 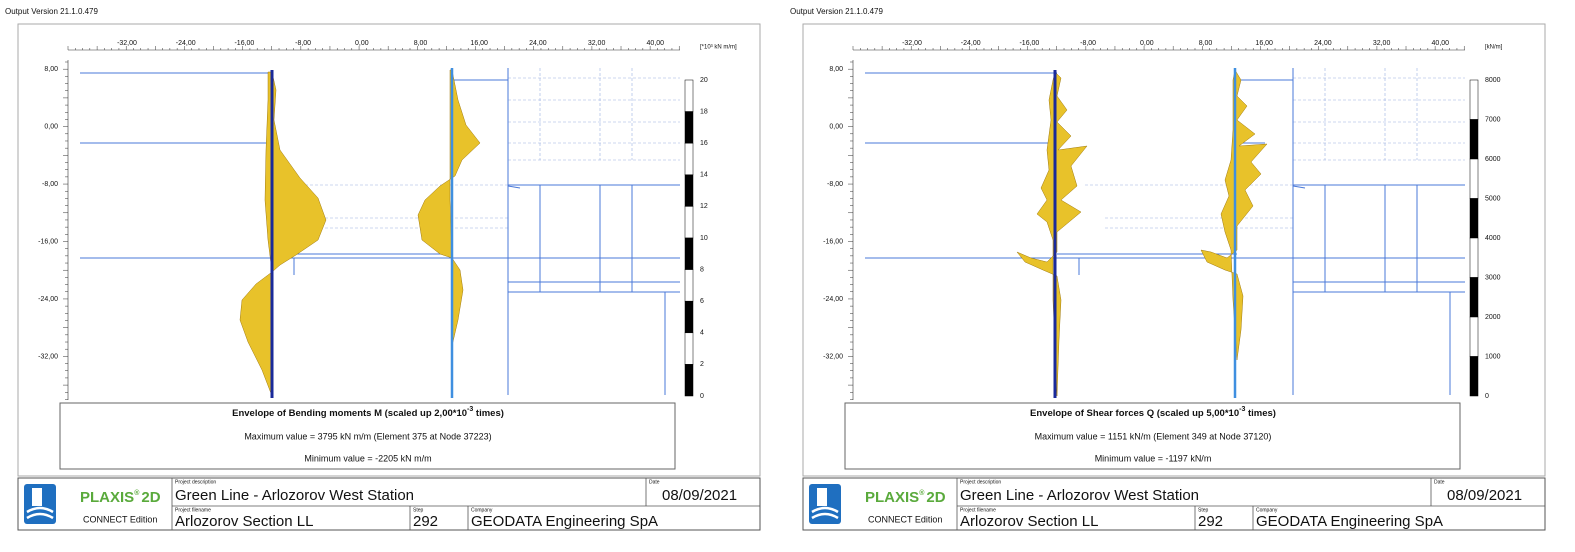 I want to click on footer-box, so click(x=1174, y=504).